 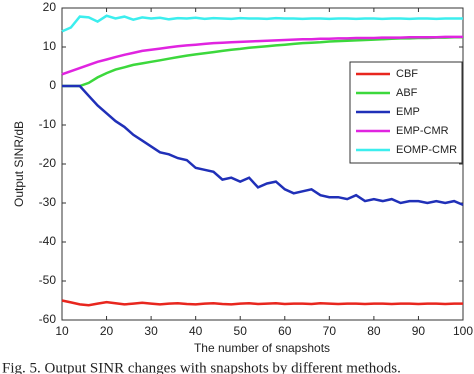 What do you see at coordinates (419, 331) in the screenshot?
I see `x-tick-label: 90` at bounding box center [419, 331].